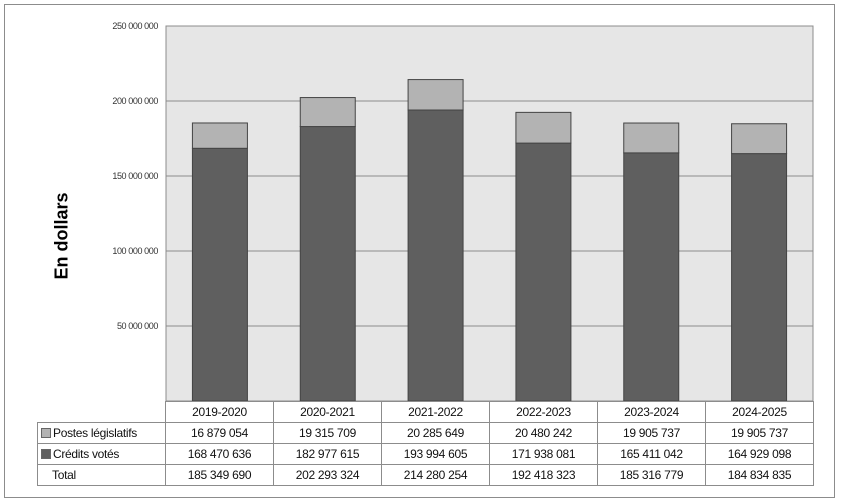  Describe the element at coordinates (135, 176) in the screenshot. I see `y-tick-label: 150 000 000` at that location.